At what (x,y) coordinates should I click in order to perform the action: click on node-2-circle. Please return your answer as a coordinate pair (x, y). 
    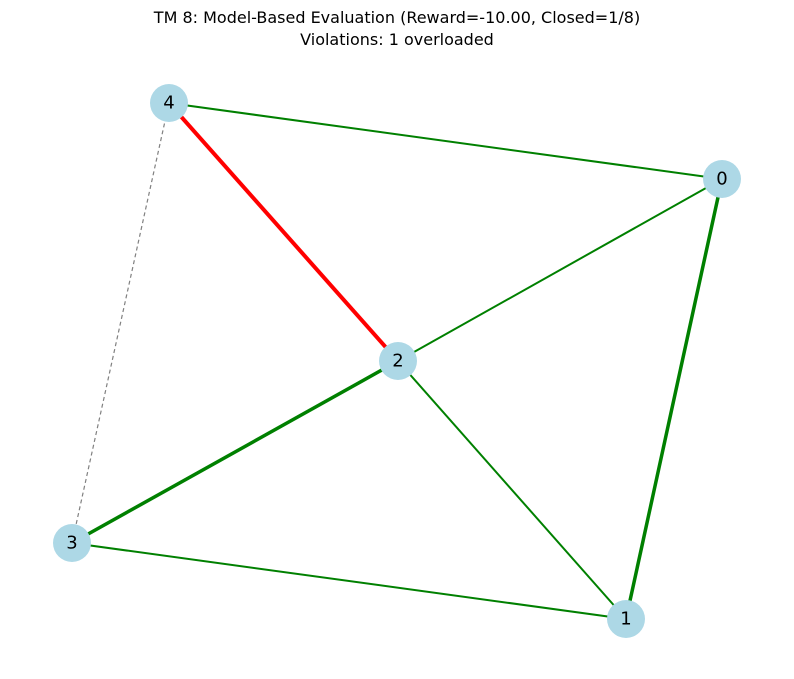
    Looking at the image, I should click on (398, 361).